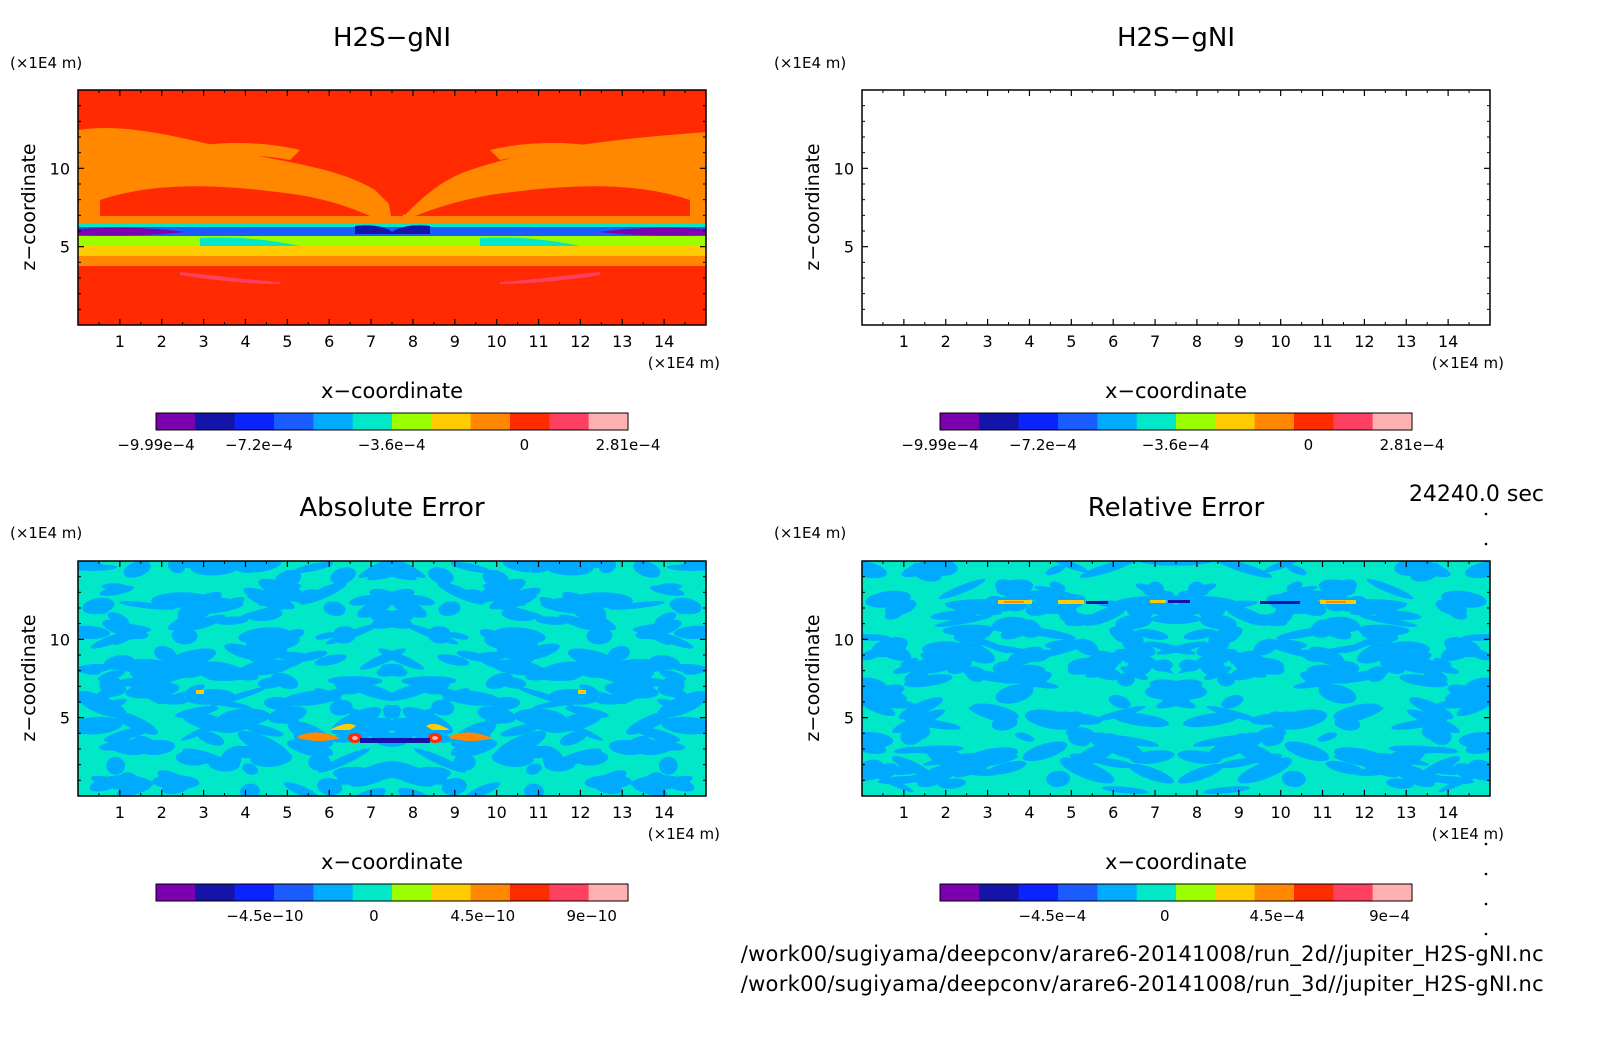  What do you see at coordinates (1043, 445) in the screenshot?
I see `colorbar-label: −7.2e−4` at bounding box center [1043, 445].